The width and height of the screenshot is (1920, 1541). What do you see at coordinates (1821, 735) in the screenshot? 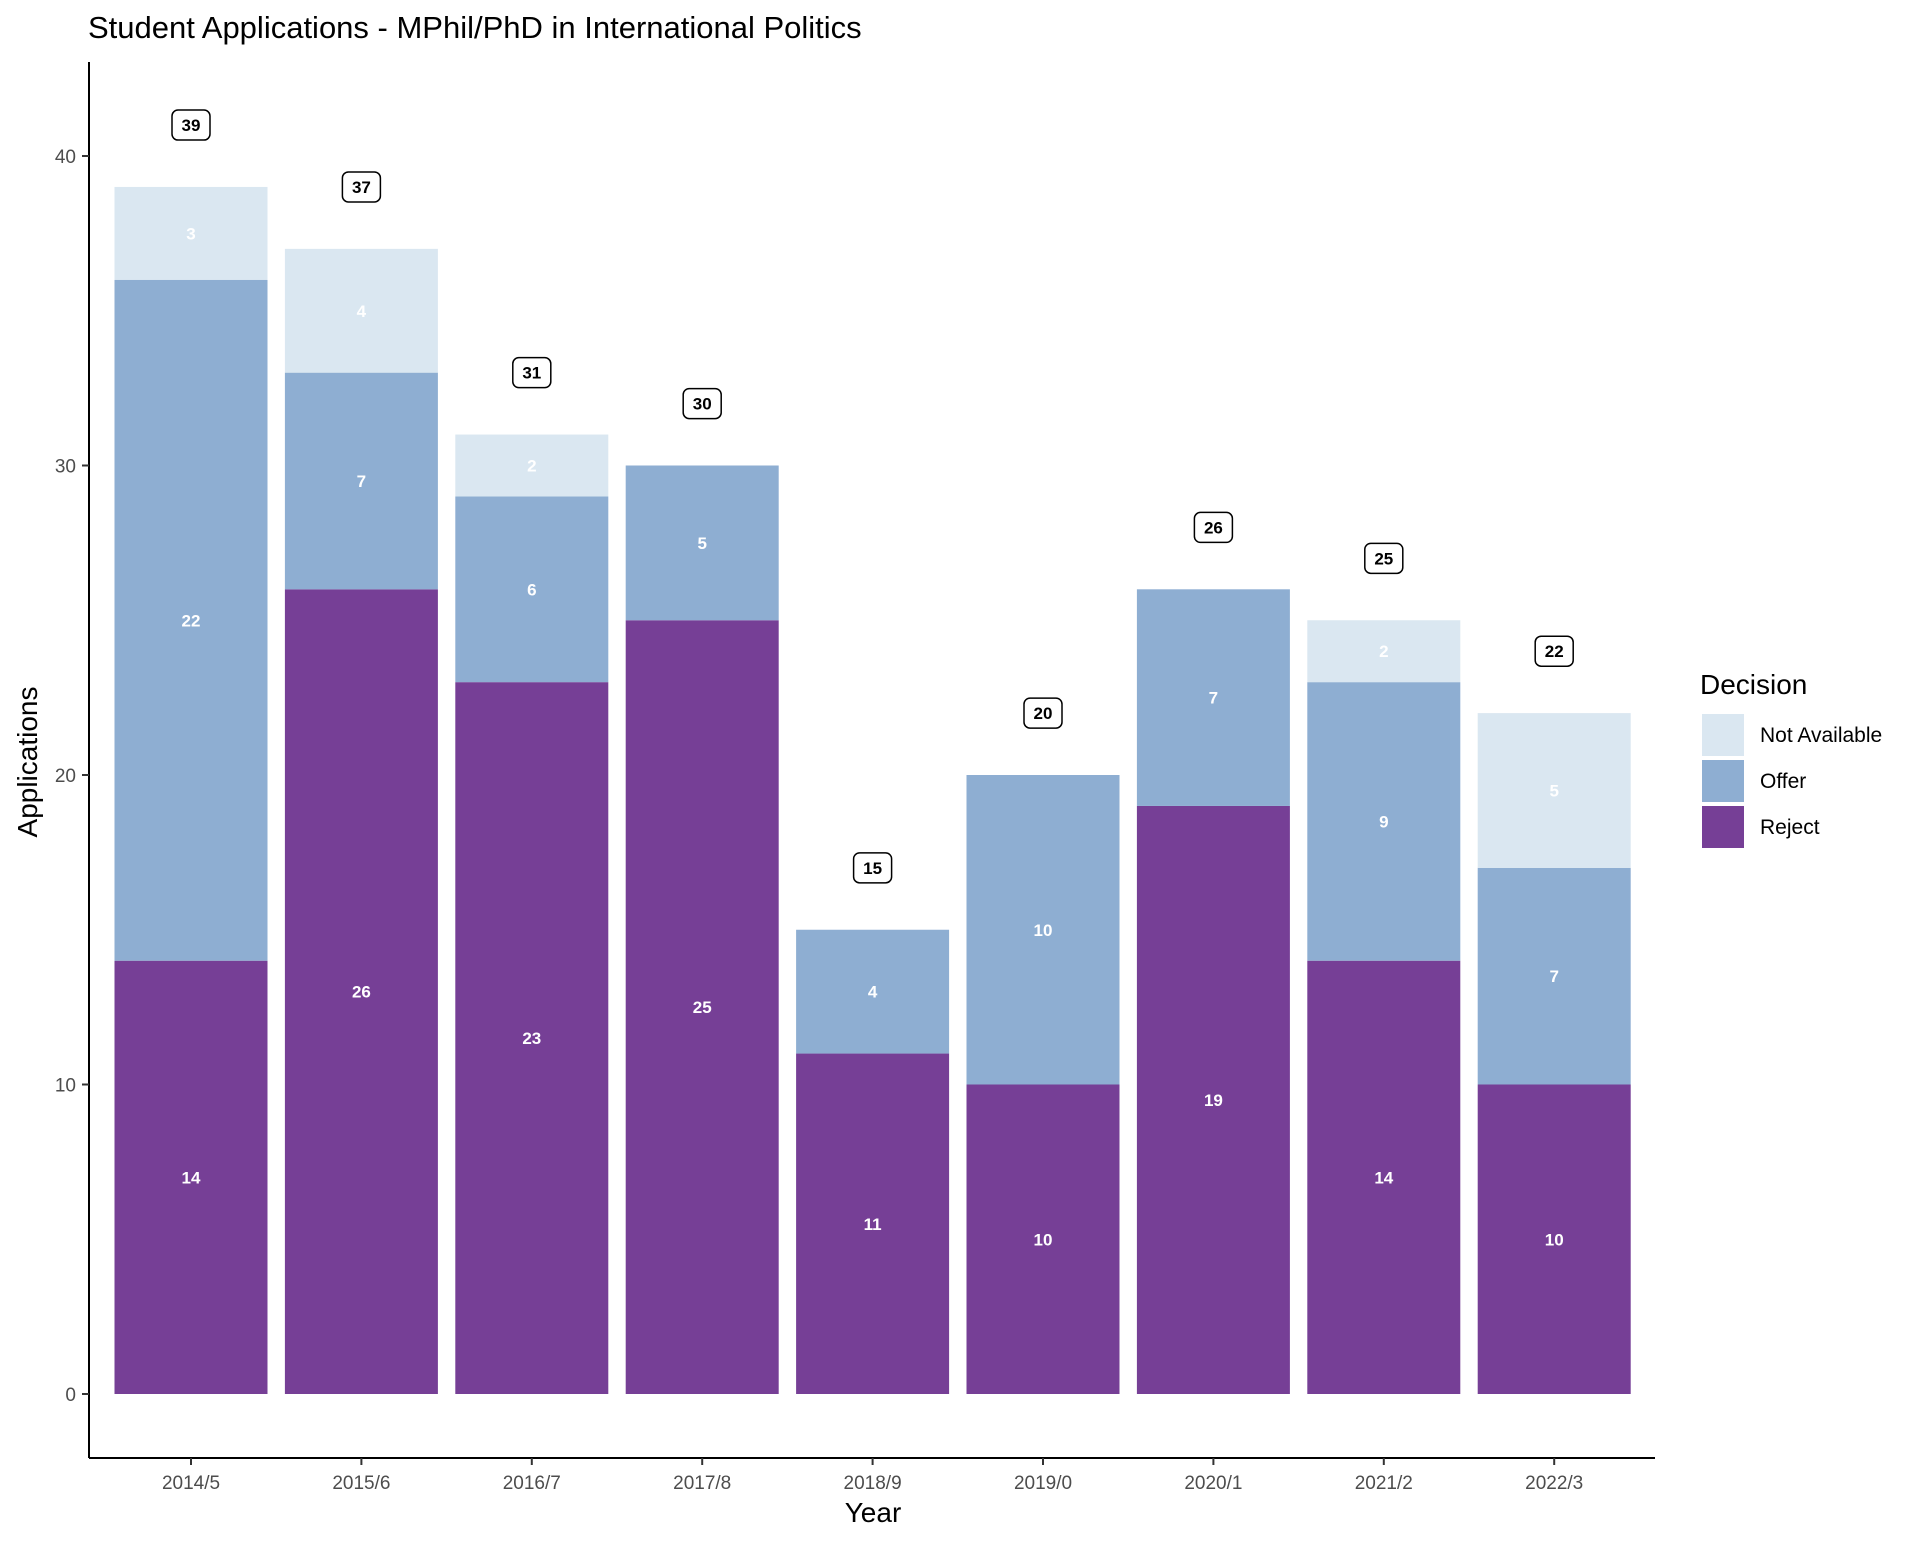
I see `legend-label: Not Available` at bounding box center [1821, 735].